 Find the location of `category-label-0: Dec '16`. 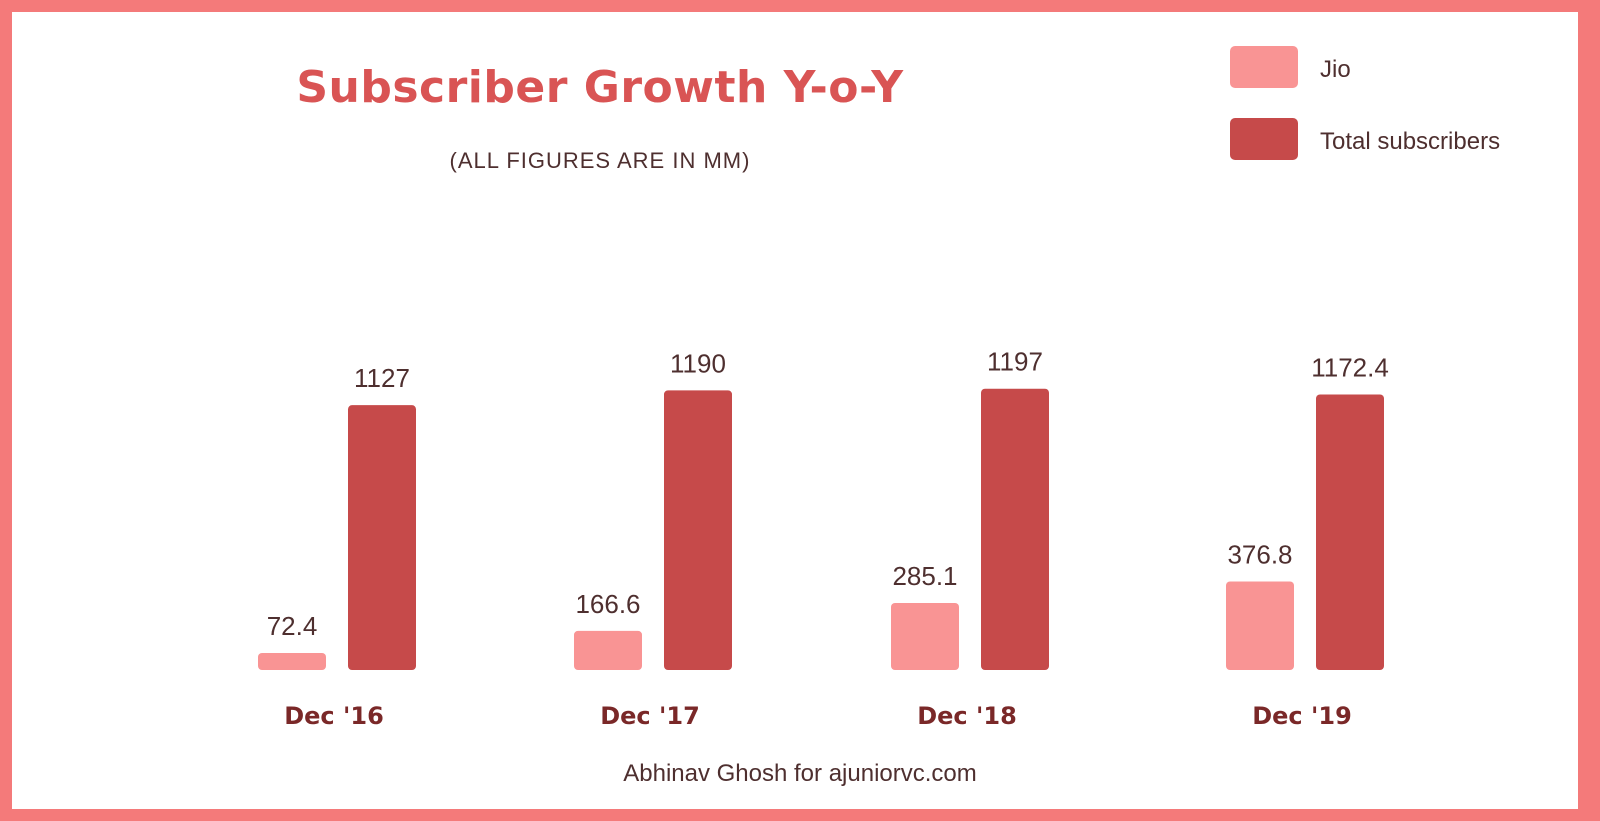

category-label-0: Dec '16 is located at coordinates (334, 716).